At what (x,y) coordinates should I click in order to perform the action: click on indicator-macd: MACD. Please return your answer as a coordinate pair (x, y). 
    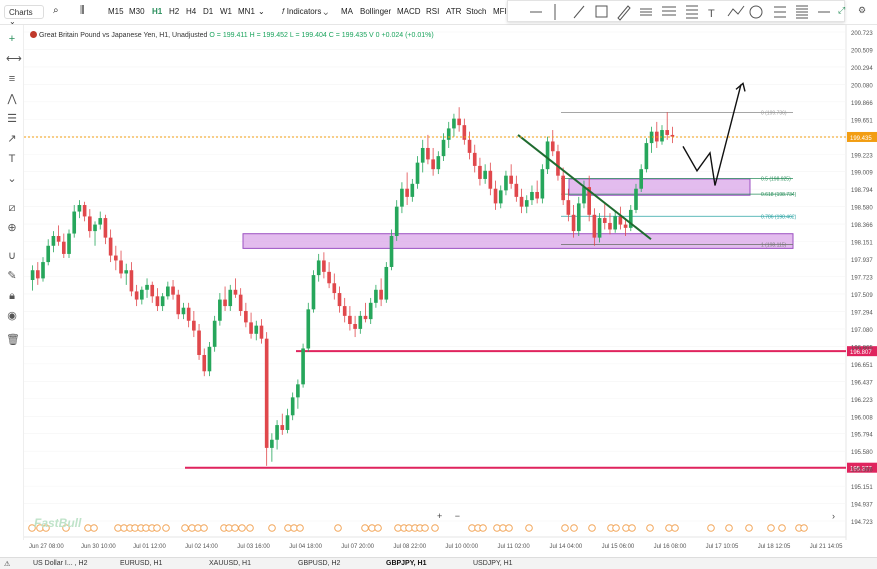
    Looking at the image, I should click on (409, 11).